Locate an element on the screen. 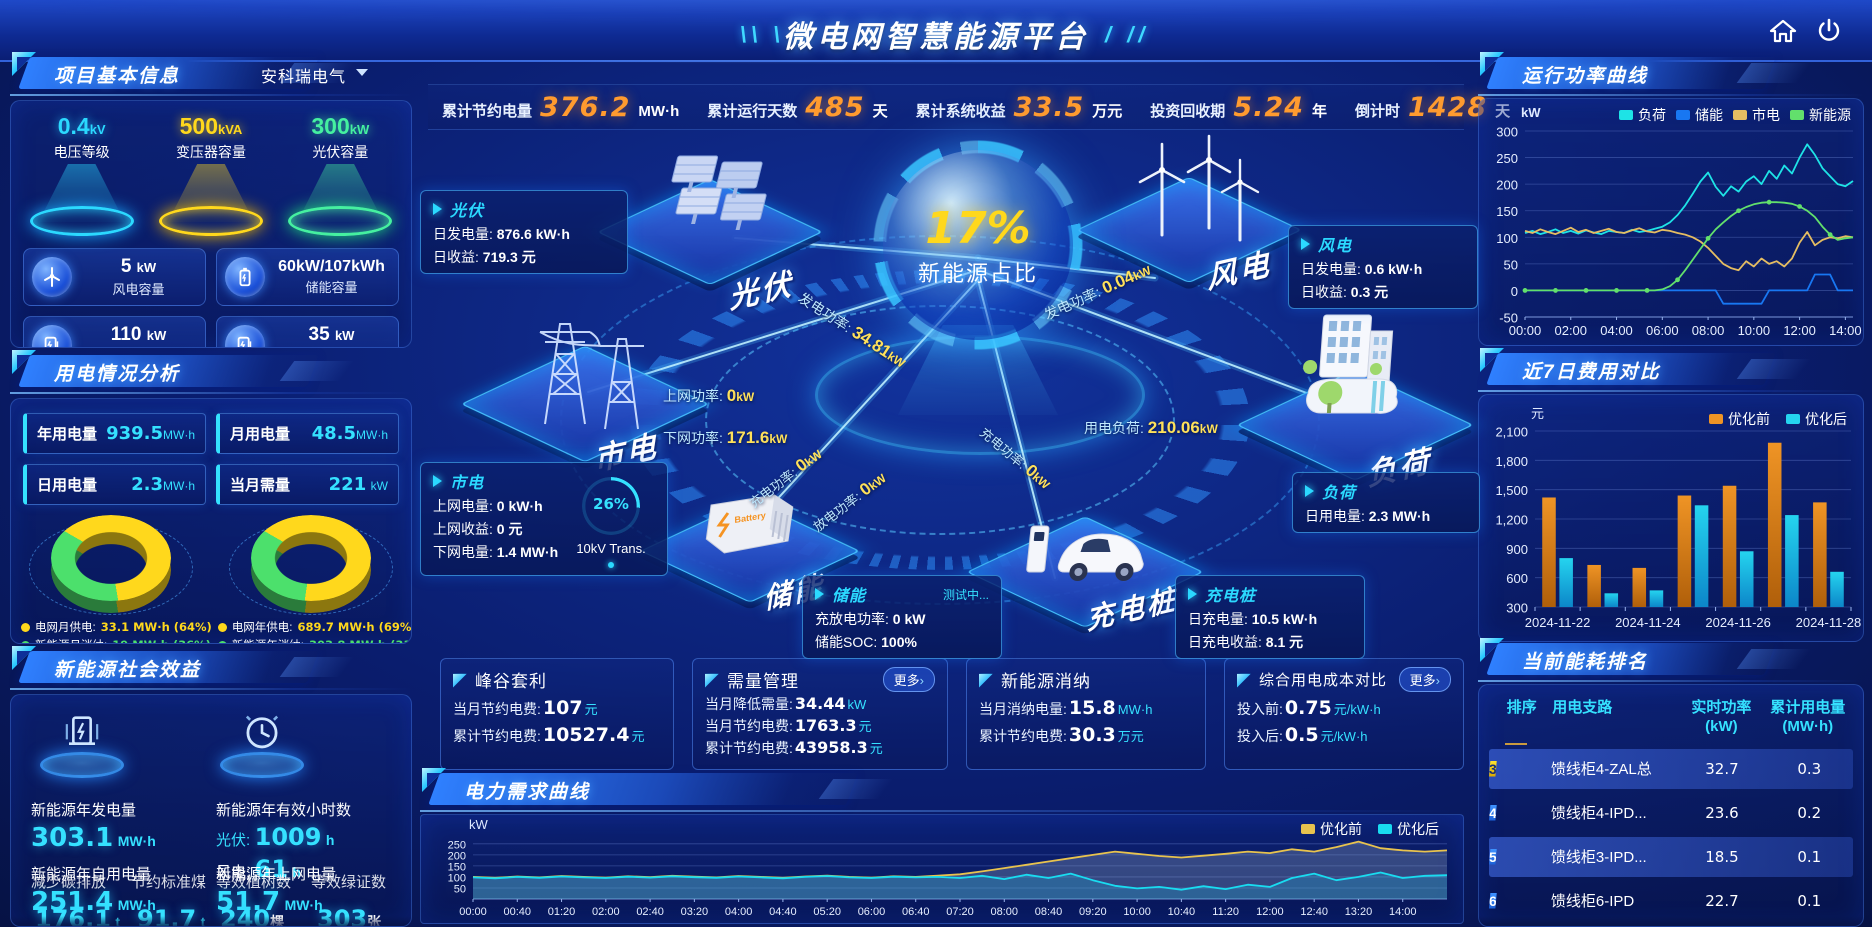 Image resolution: width=1872 pixels, height=927 pixels. node-wind: 风电 is located at coordinates (1189, 225).